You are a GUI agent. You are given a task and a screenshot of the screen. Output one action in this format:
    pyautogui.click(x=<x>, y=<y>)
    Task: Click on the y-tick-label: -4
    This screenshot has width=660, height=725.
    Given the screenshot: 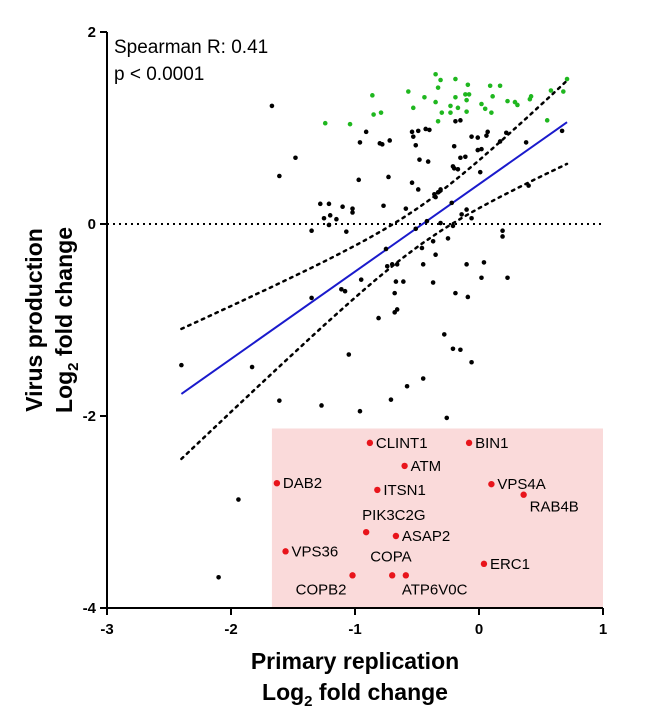 What is the action you would take?
    pyautogui.click(x=90, y=608)
    